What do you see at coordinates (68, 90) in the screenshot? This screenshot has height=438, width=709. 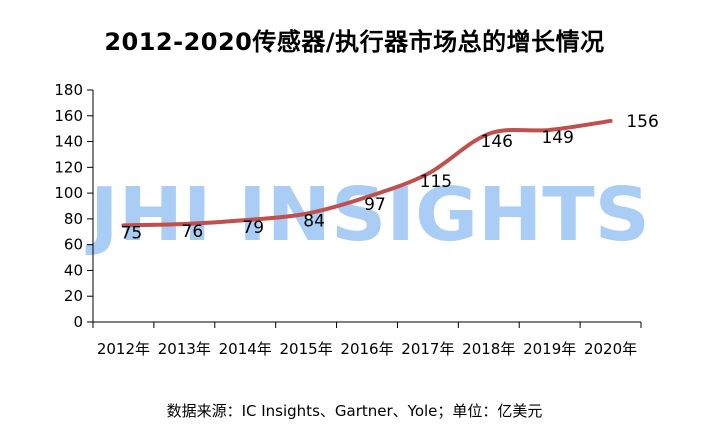 I see `y-tick-label: 180` at bounding box center [68, 90].